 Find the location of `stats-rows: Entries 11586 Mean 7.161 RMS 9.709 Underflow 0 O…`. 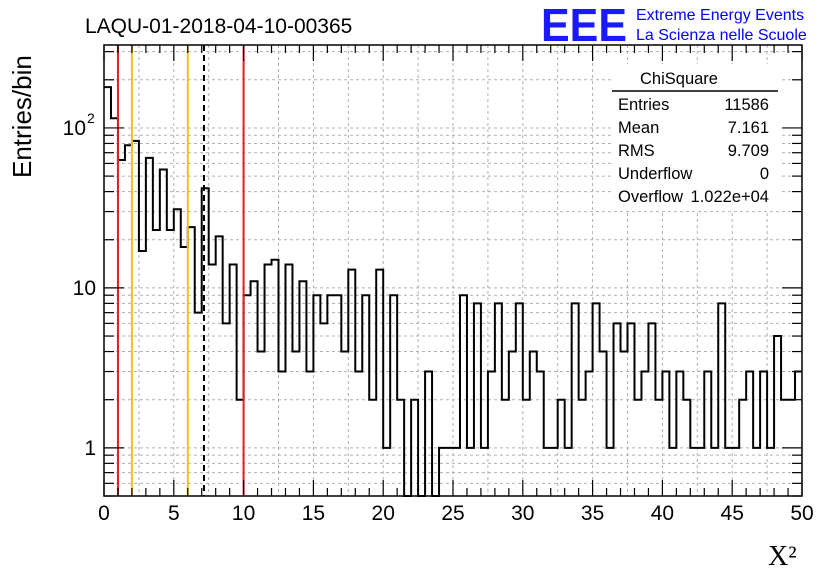

stats-rows: Entries 11586 Mean 7.161 RMS 9.709 Underflow 0 O… is located at coordinates (693, 151).